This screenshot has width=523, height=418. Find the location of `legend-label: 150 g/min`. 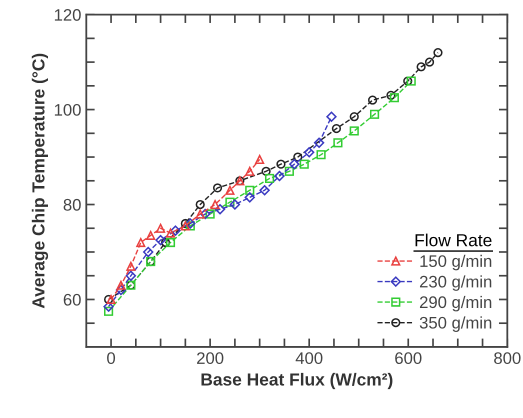

legend-label: 150 g/min is located at coordinates (456, 262).